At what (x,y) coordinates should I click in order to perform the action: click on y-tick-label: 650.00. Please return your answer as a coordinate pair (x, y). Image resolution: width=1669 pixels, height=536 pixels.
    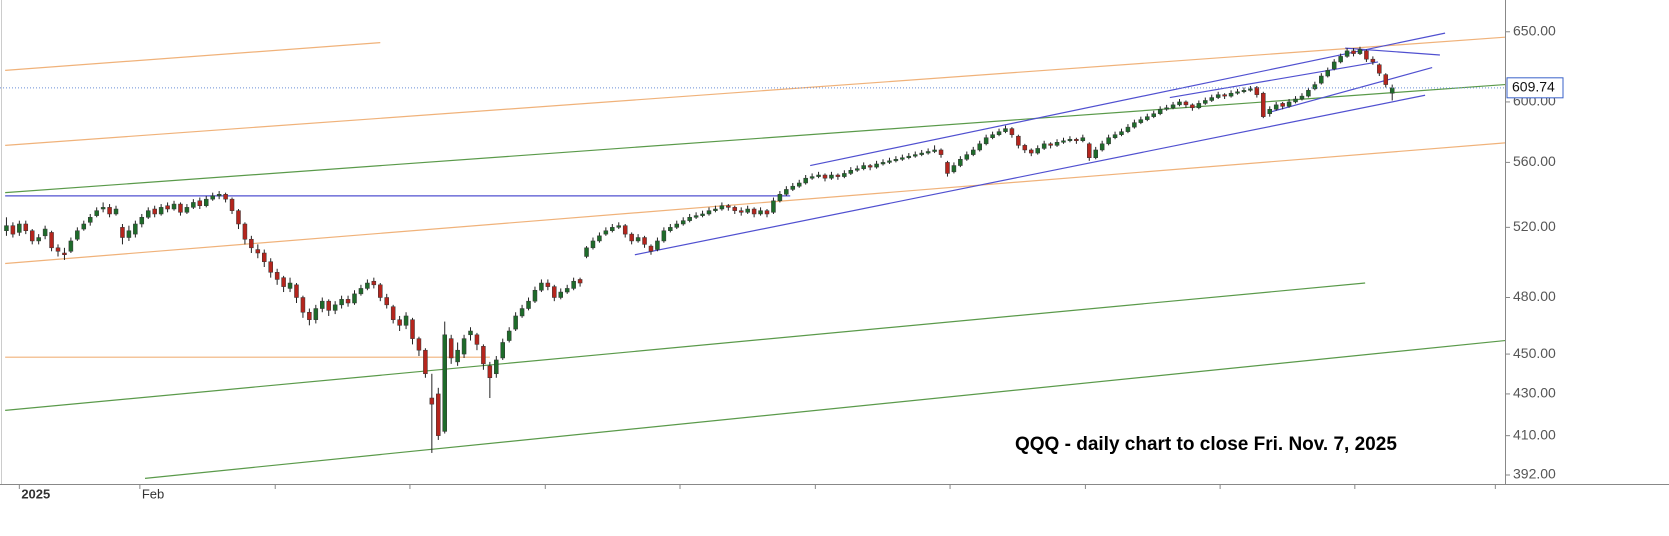
    Looking at the image, I should click on (1534, 30).